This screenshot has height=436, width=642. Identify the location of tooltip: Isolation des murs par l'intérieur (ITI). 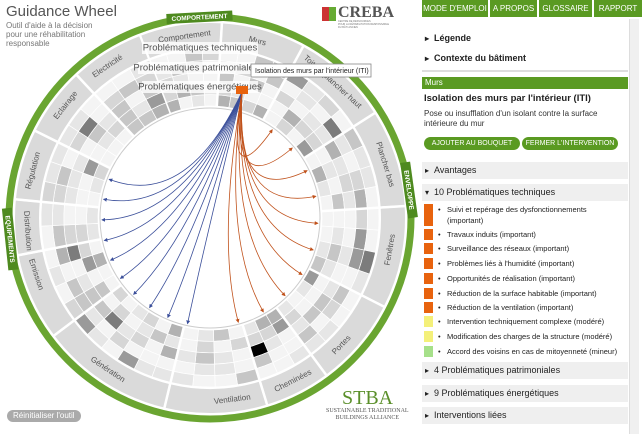
(312, 71).